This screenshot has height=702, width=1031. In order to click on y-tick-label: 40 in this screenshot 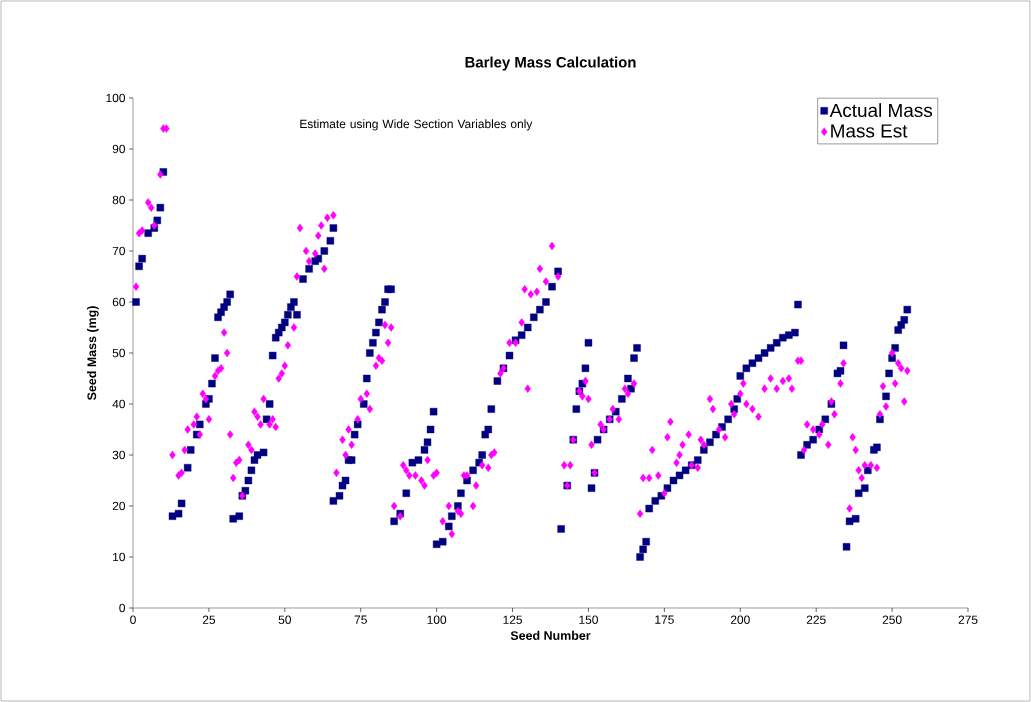, I will do `click(119, 404)`.